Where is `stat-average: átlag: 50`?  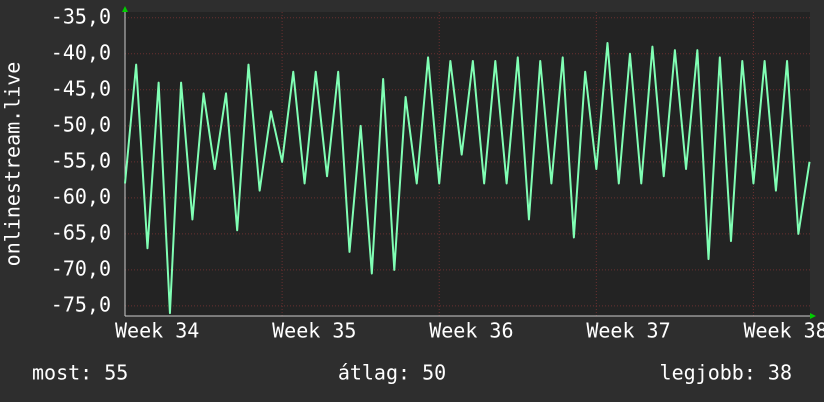 stat-average: átlag: 50 is located at coordinates (392, 373).